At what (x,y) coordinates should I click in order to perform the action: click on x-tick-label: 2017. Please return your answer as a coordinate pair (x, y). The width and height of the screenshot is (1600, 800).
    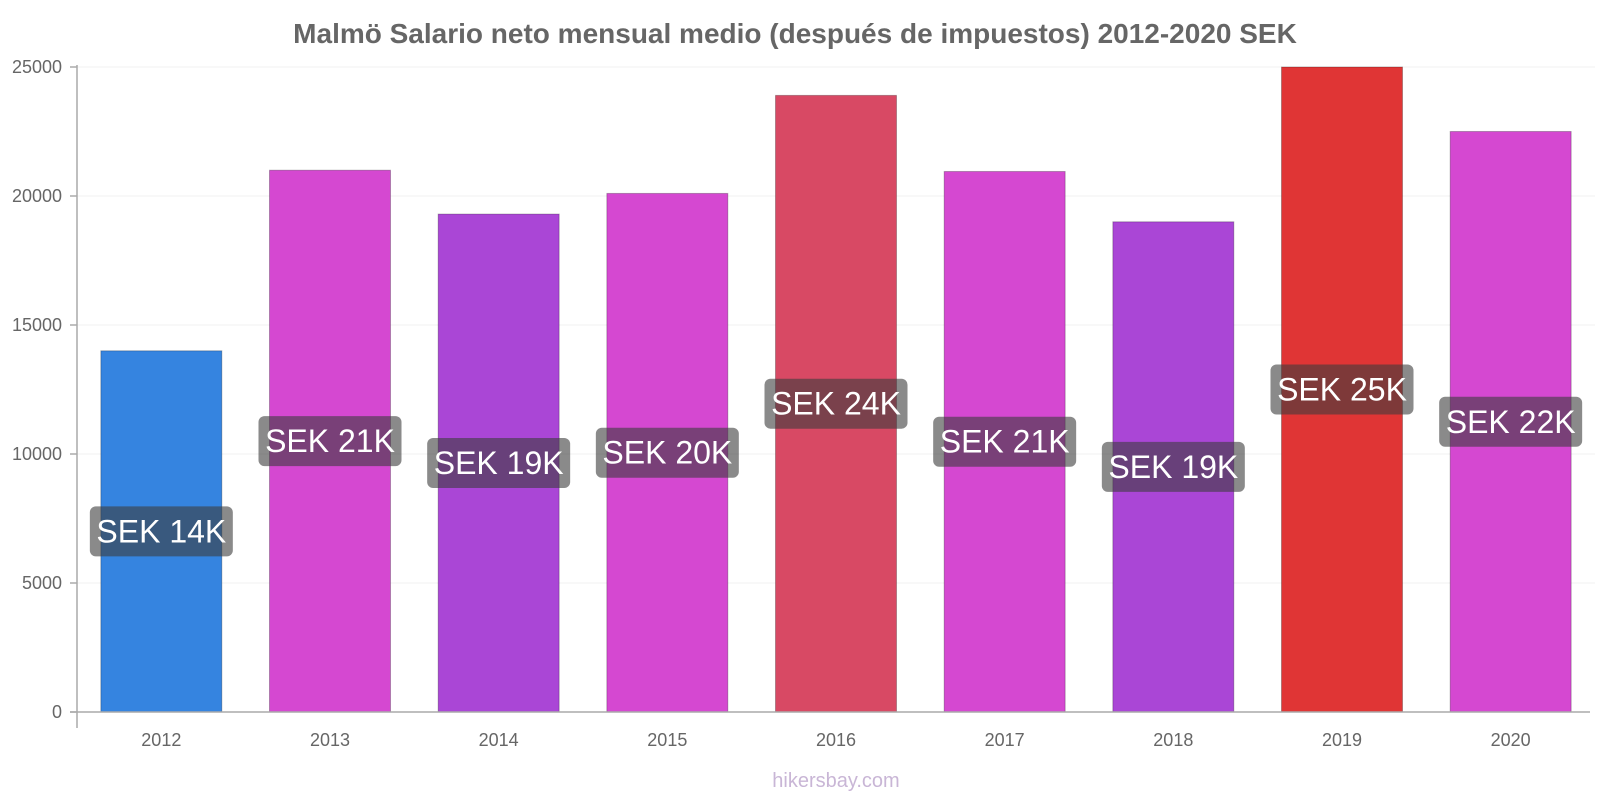
    Looking at the image, I should click on (1005, 740).